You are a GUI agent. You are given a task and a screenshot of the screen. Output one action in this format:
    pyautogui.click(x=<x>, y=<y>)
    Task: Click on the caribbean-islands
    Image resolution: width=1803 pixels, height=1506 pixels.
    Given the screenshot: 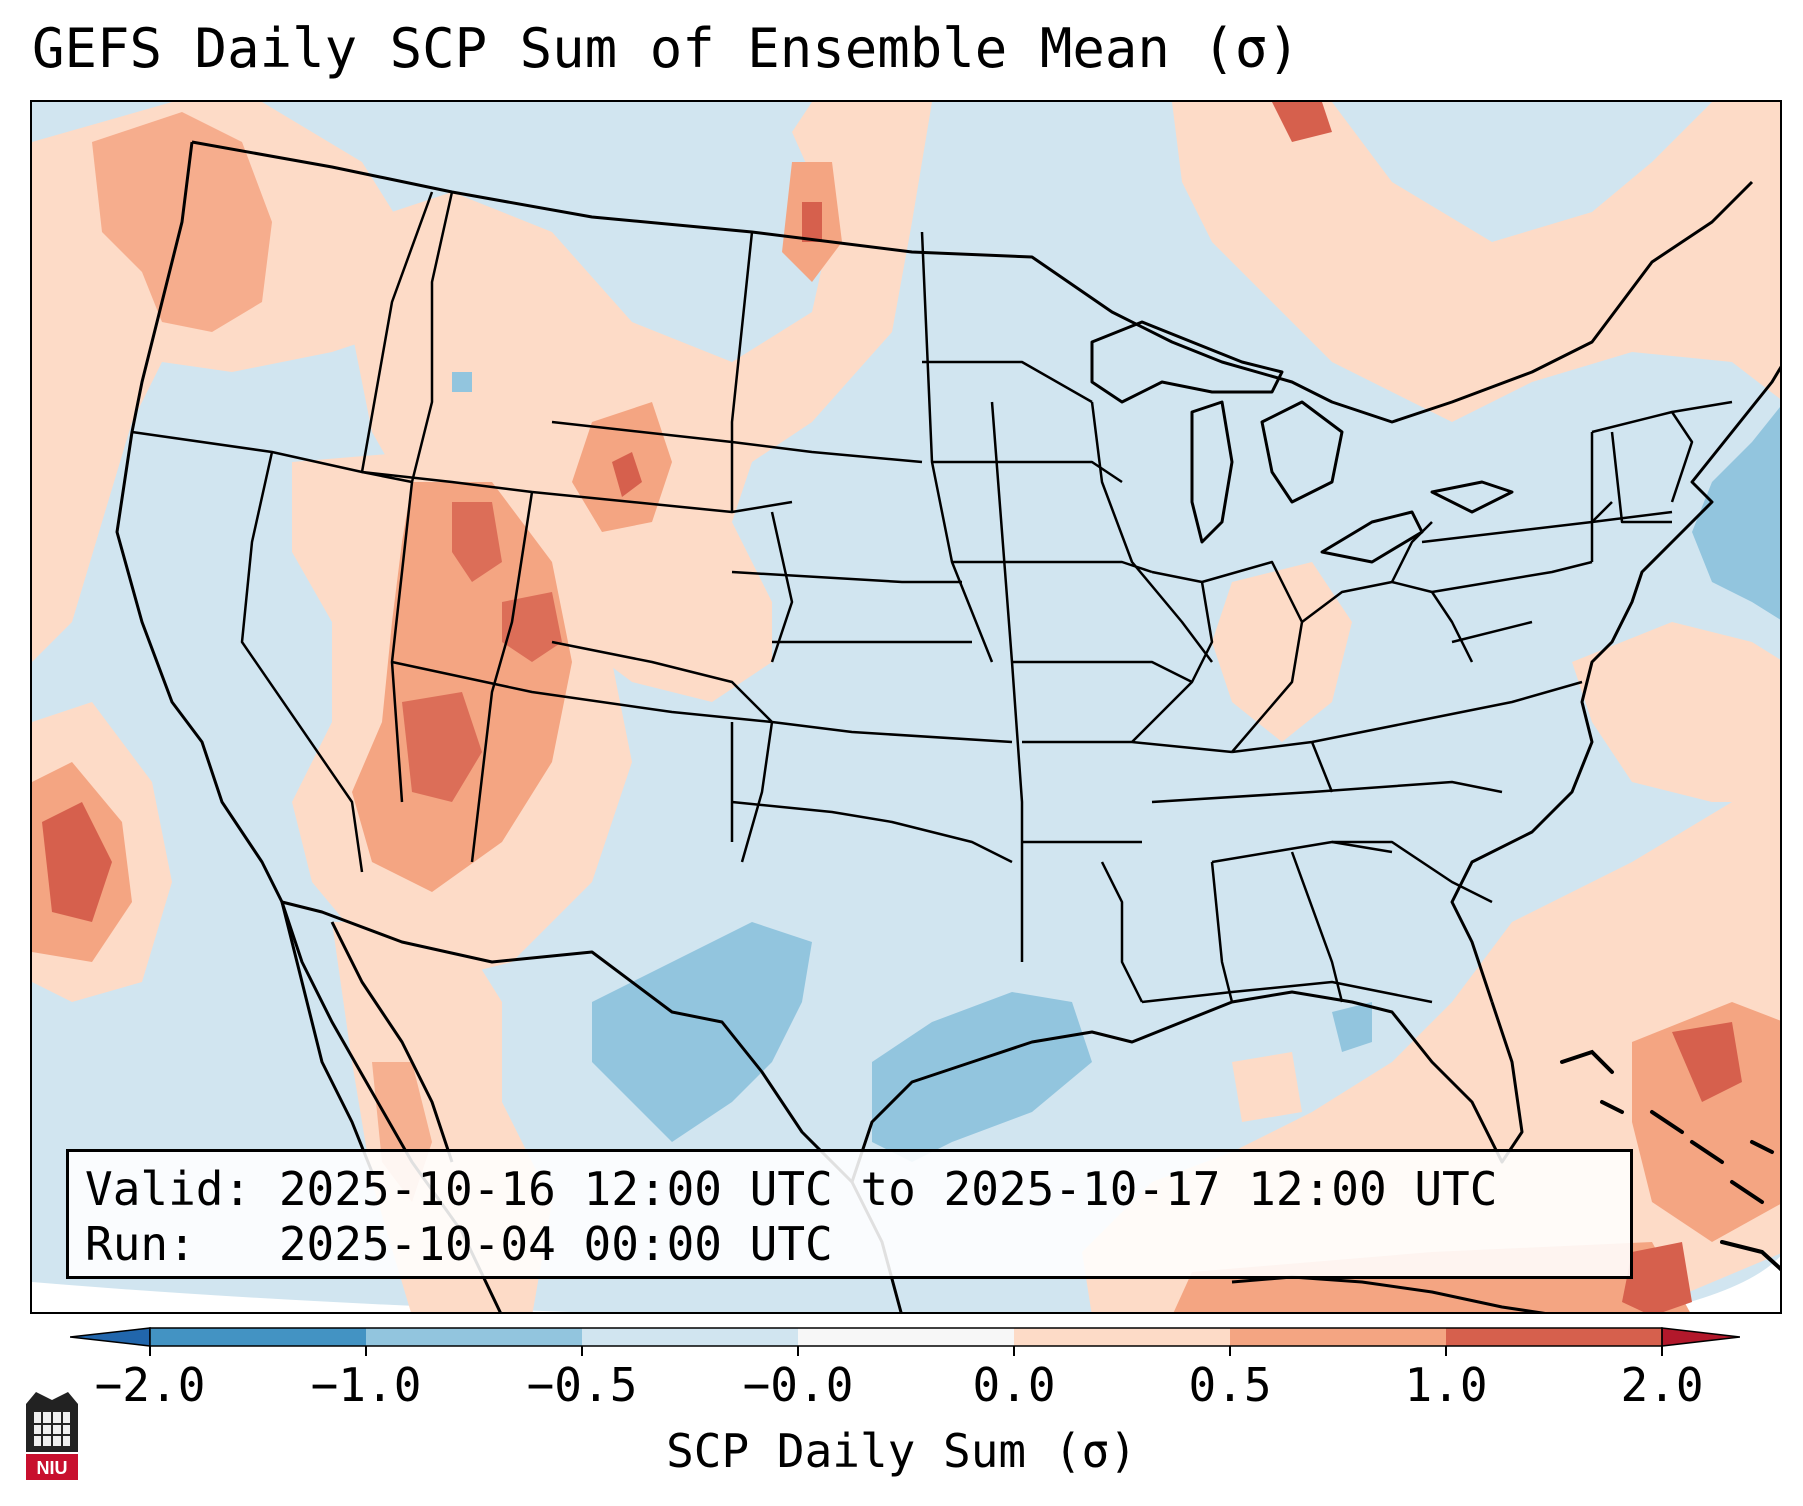 What is the action you would take?
    pyautogui.click(x=1670, y=1160)
    